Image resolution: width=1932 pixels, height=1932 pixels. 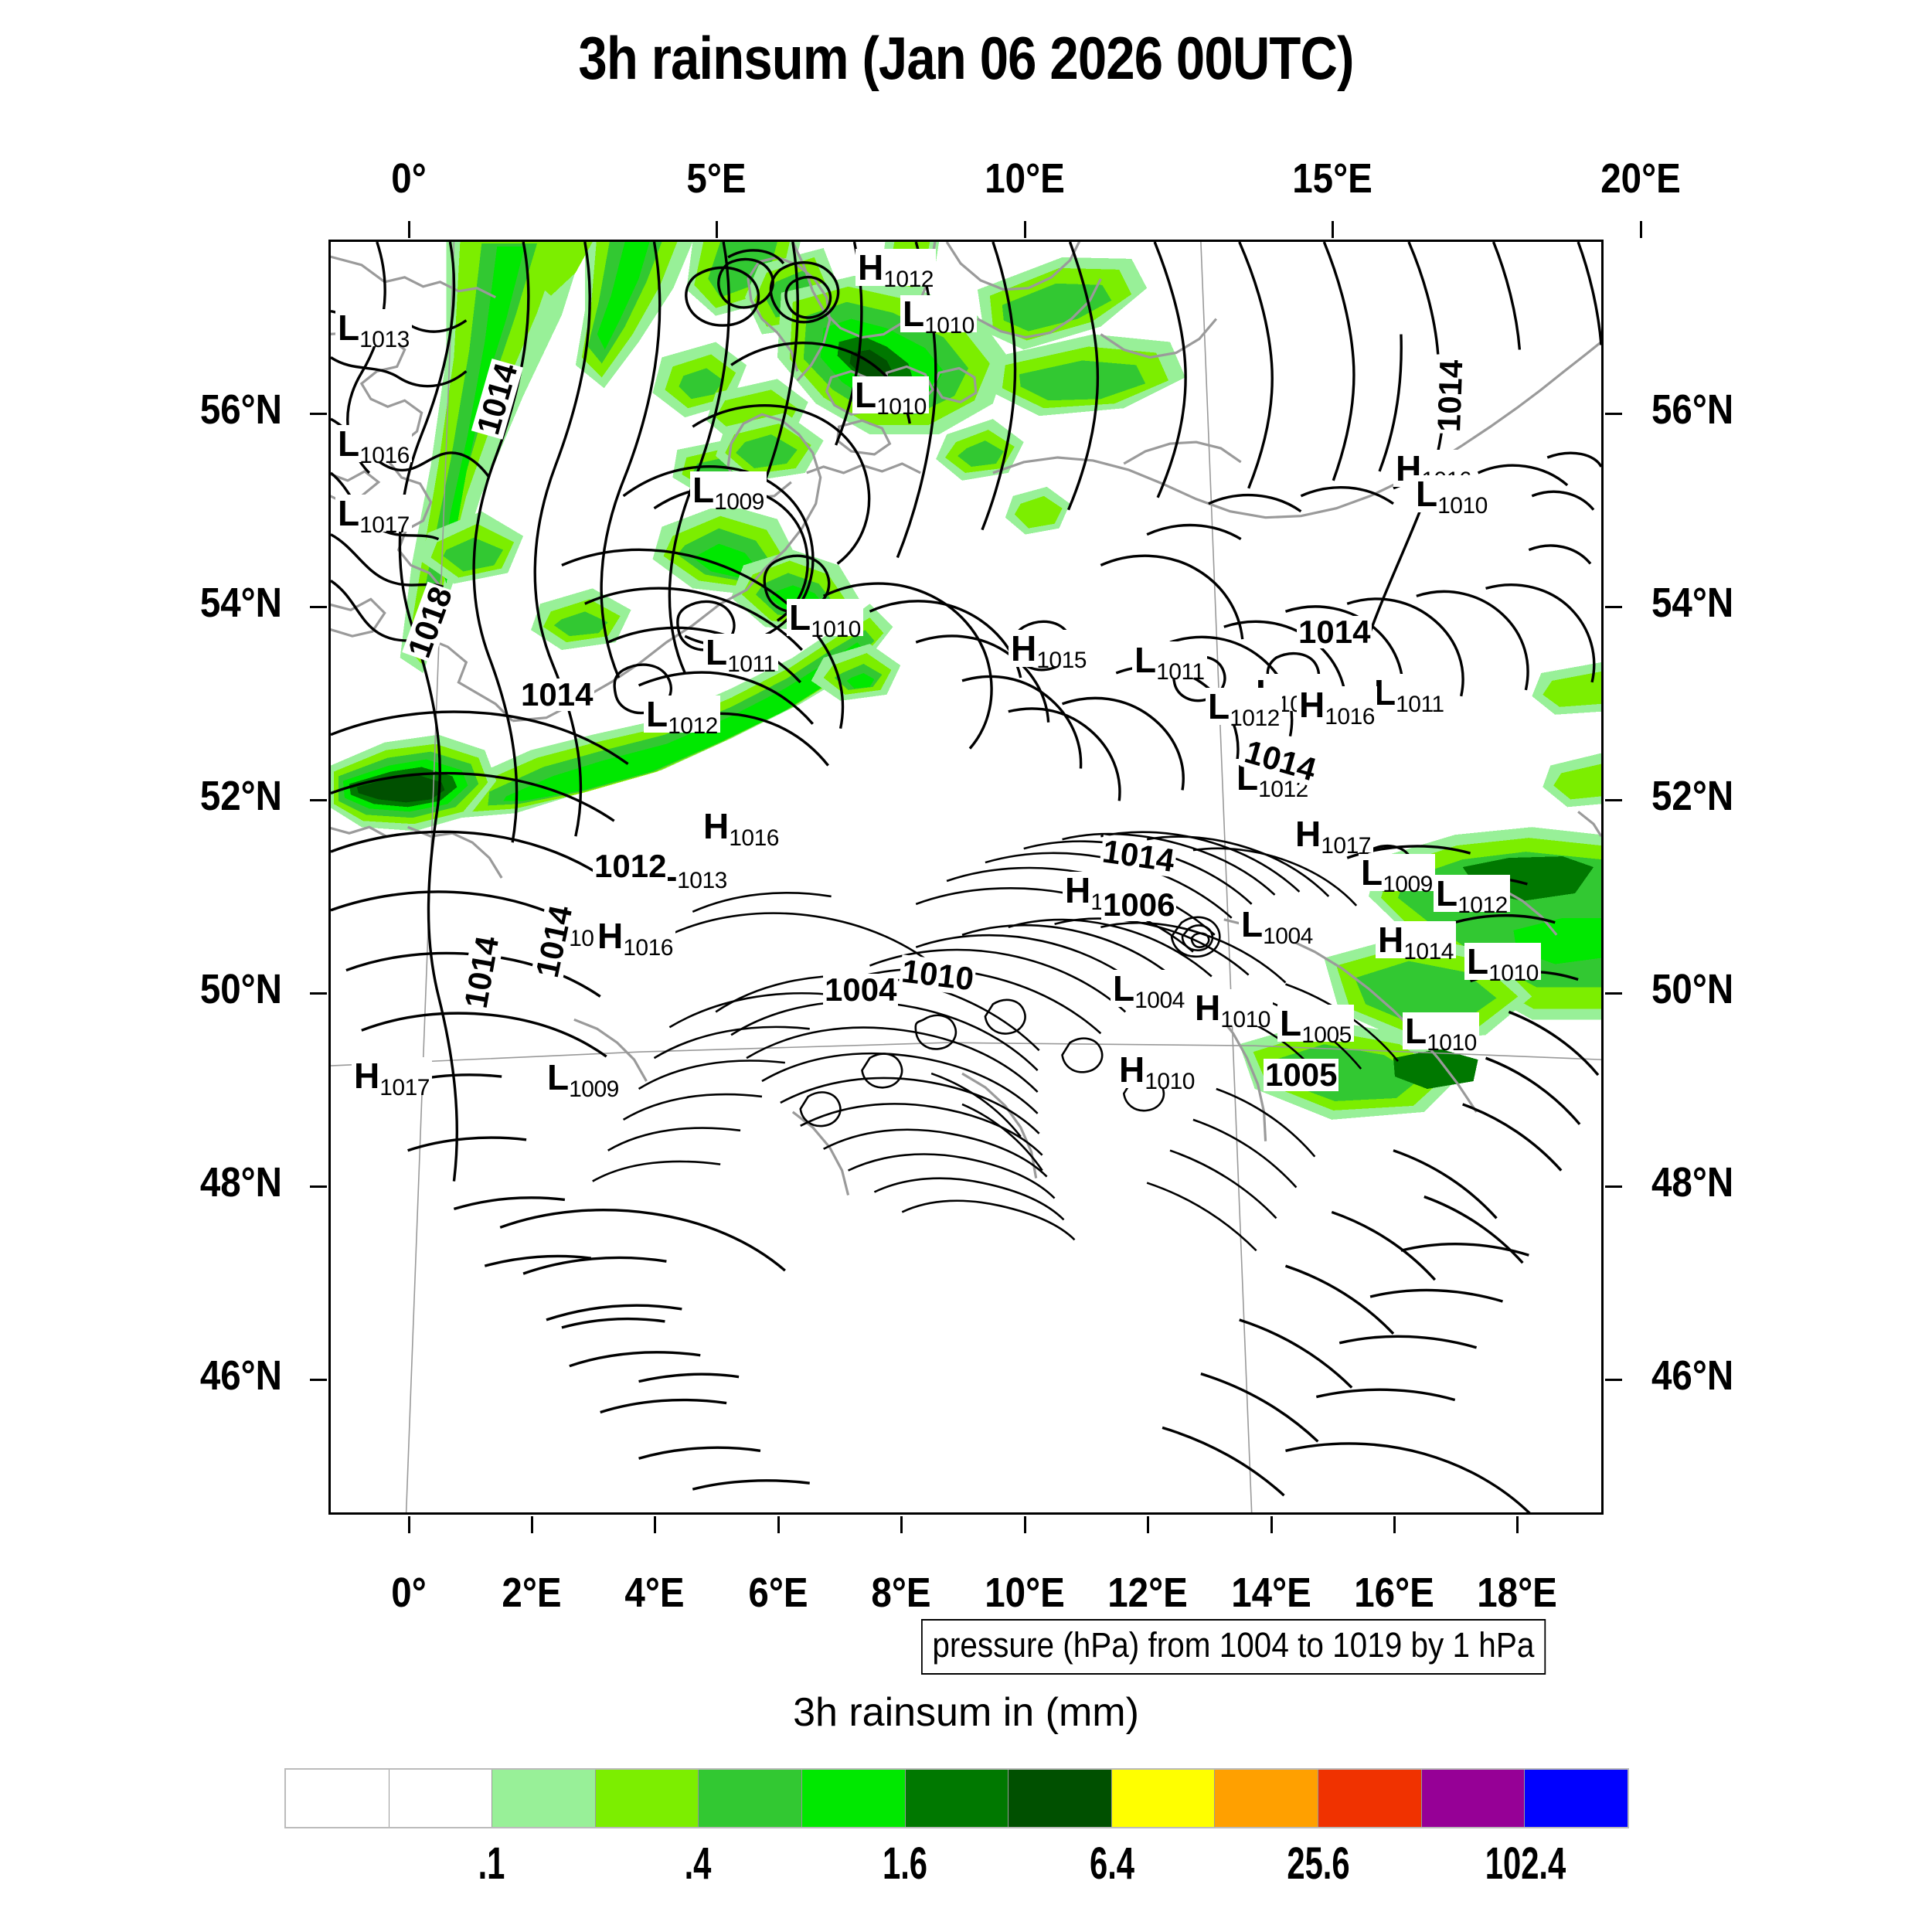 I want to click on pressure-system-l-33: L1010, so click(x=1441, y=1034).